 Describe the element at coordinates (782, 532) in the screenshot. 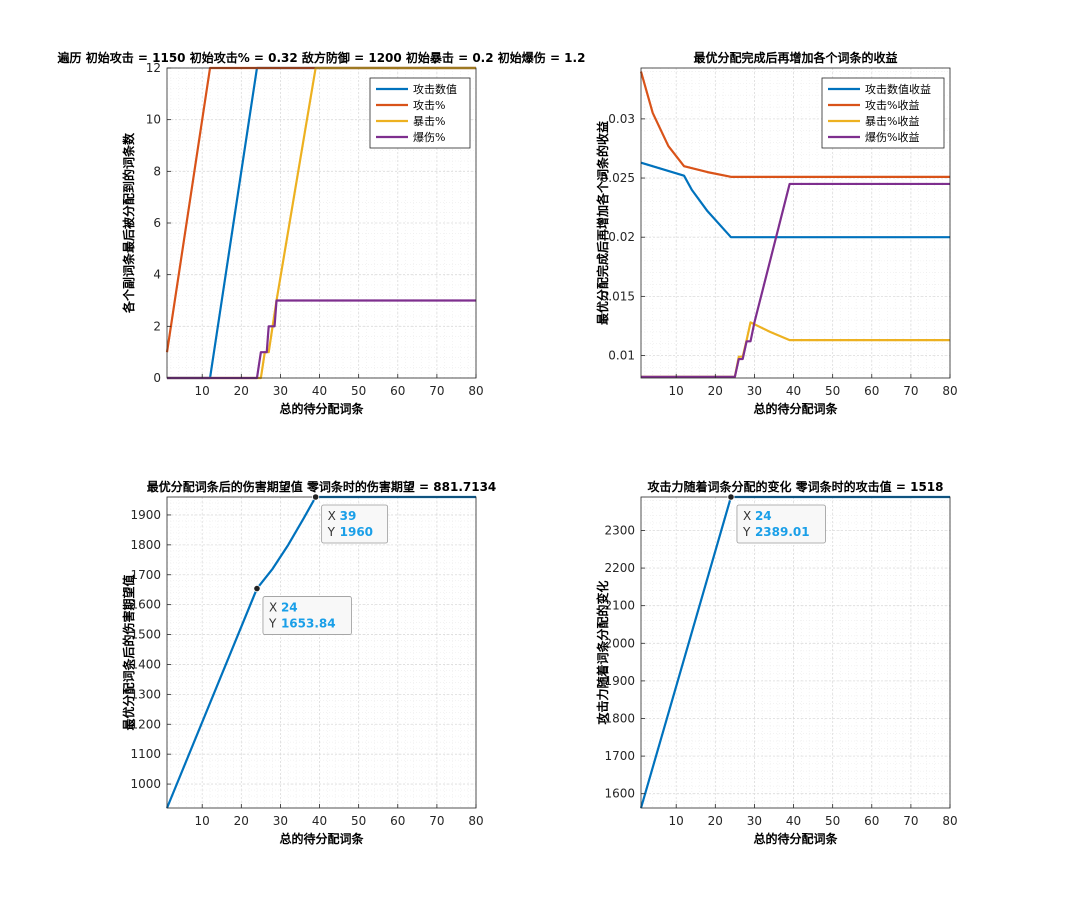

I see `chart-4-datatip-y-value: 2389.01` at that location.